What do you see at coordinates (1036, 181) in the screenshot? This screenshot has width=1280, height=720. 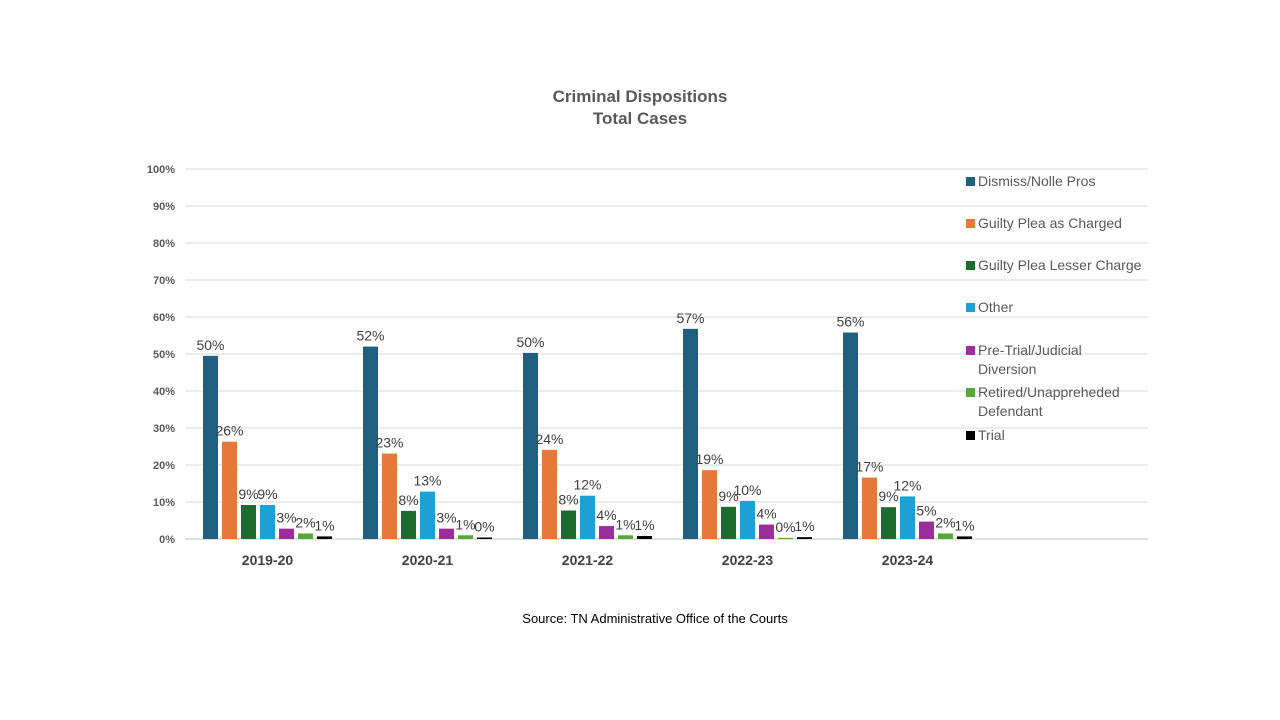 I see `legend-label: Dismiss/Nolle Pros` at bounding box center [1036, 181].